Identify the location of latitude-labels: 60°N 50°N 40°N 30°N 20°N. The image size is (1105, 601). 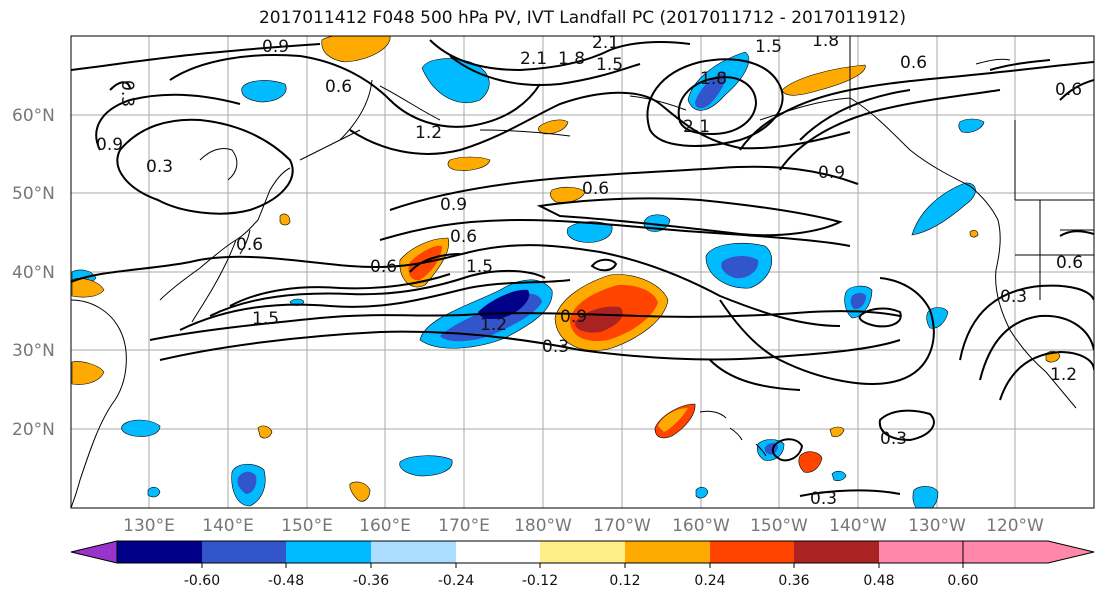
(33, 273).